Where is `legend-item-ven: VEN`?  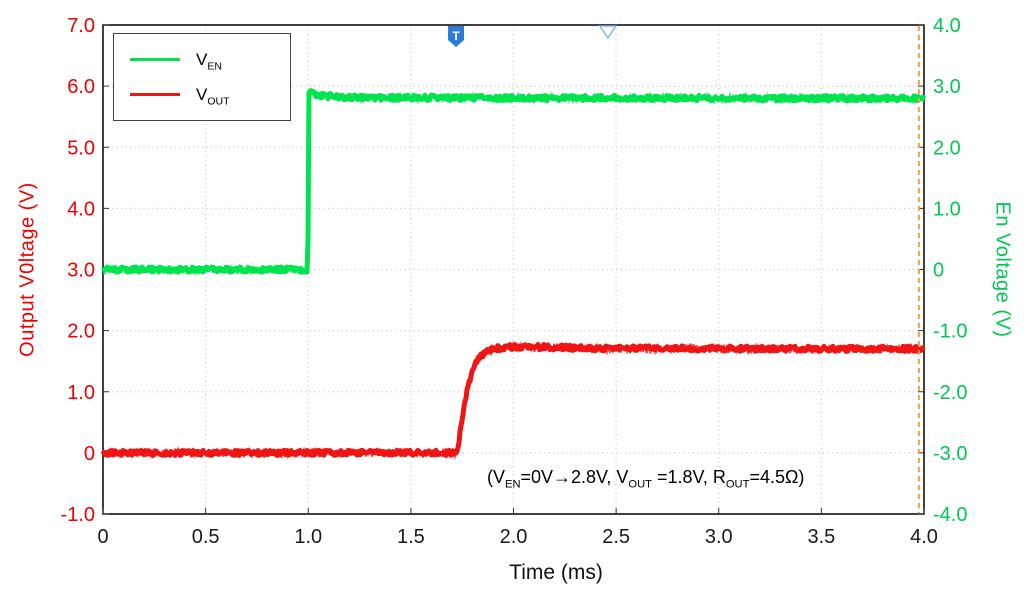
legend-item-ven: VEN is located at coordinates (202, 60).